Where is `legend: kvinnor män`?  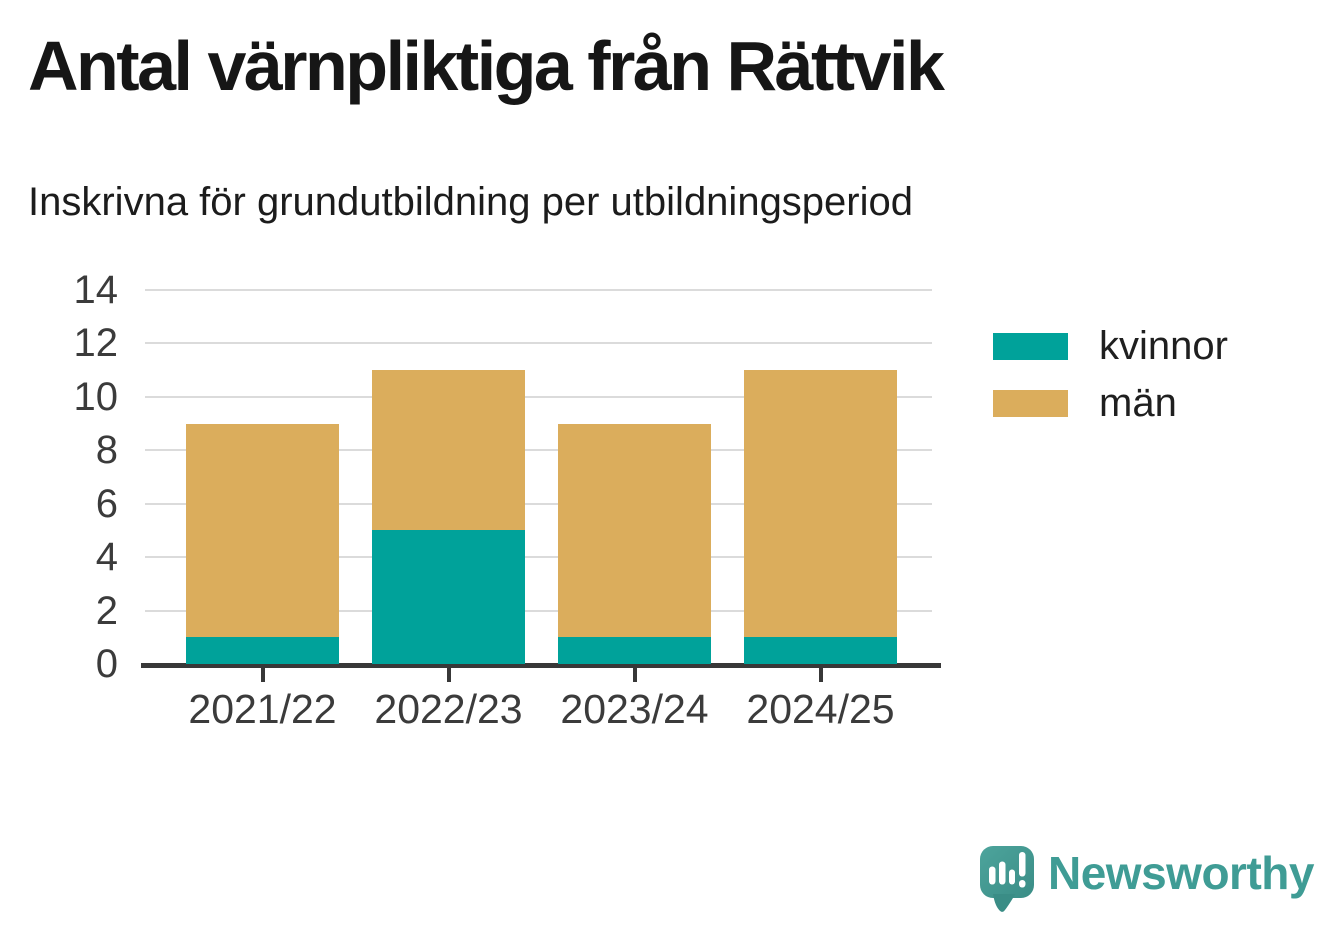 legend: kvinnor män is located at coordinates (1110, 383).